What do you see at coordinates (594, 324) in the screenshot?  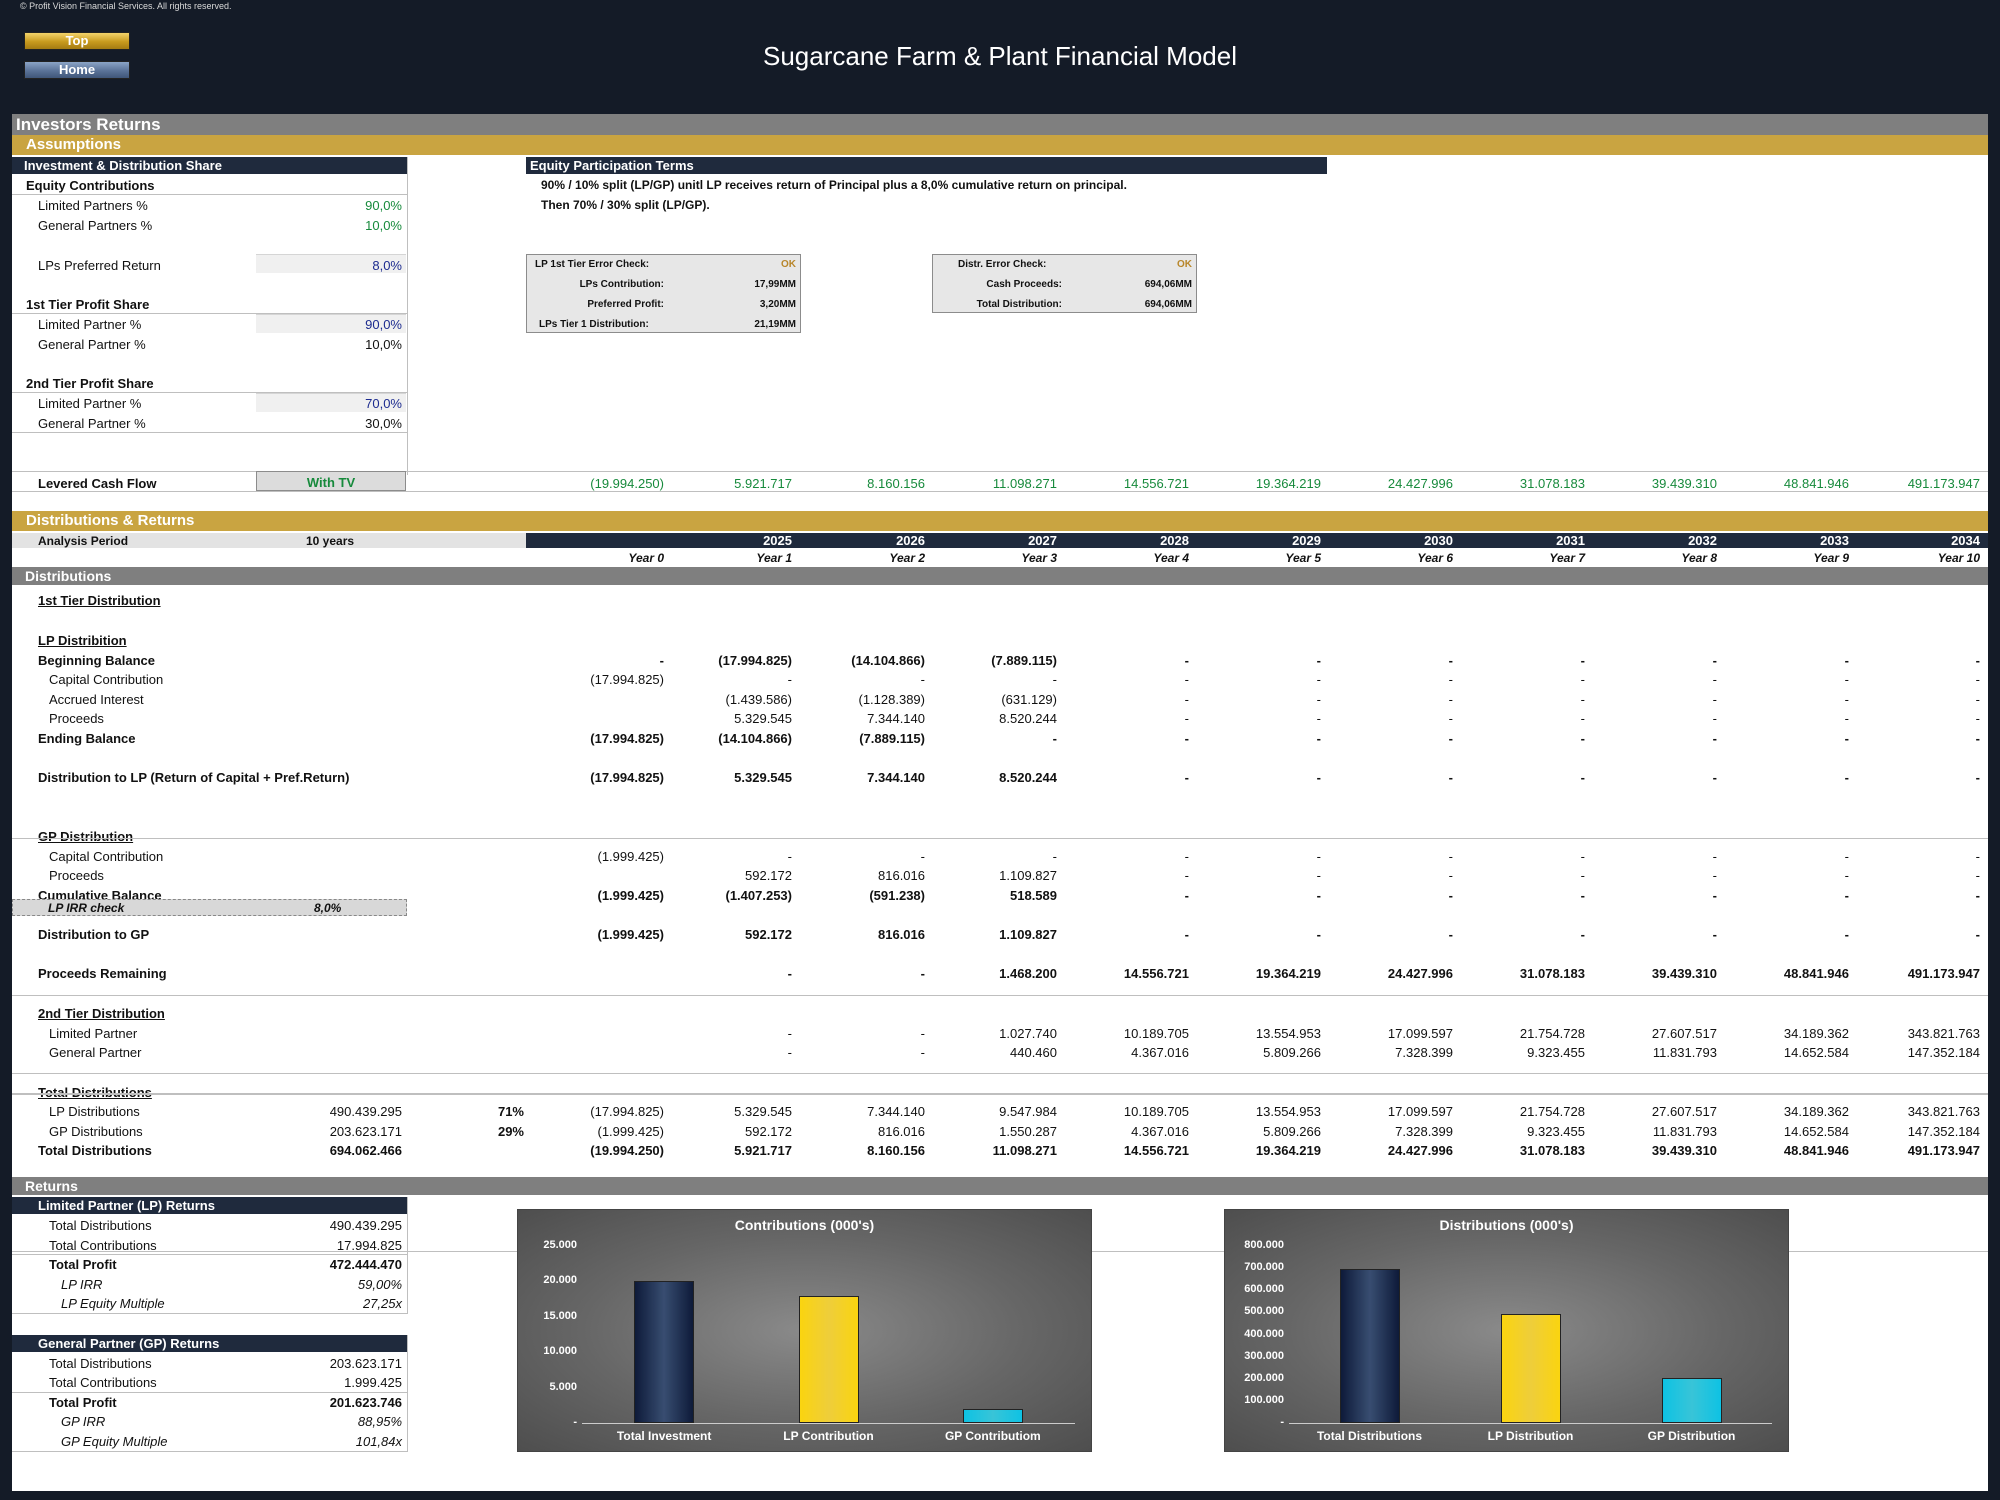 I see `lps-tier1-label: LPs Tier 1 Distribution:` at bounding box center [594, 324].